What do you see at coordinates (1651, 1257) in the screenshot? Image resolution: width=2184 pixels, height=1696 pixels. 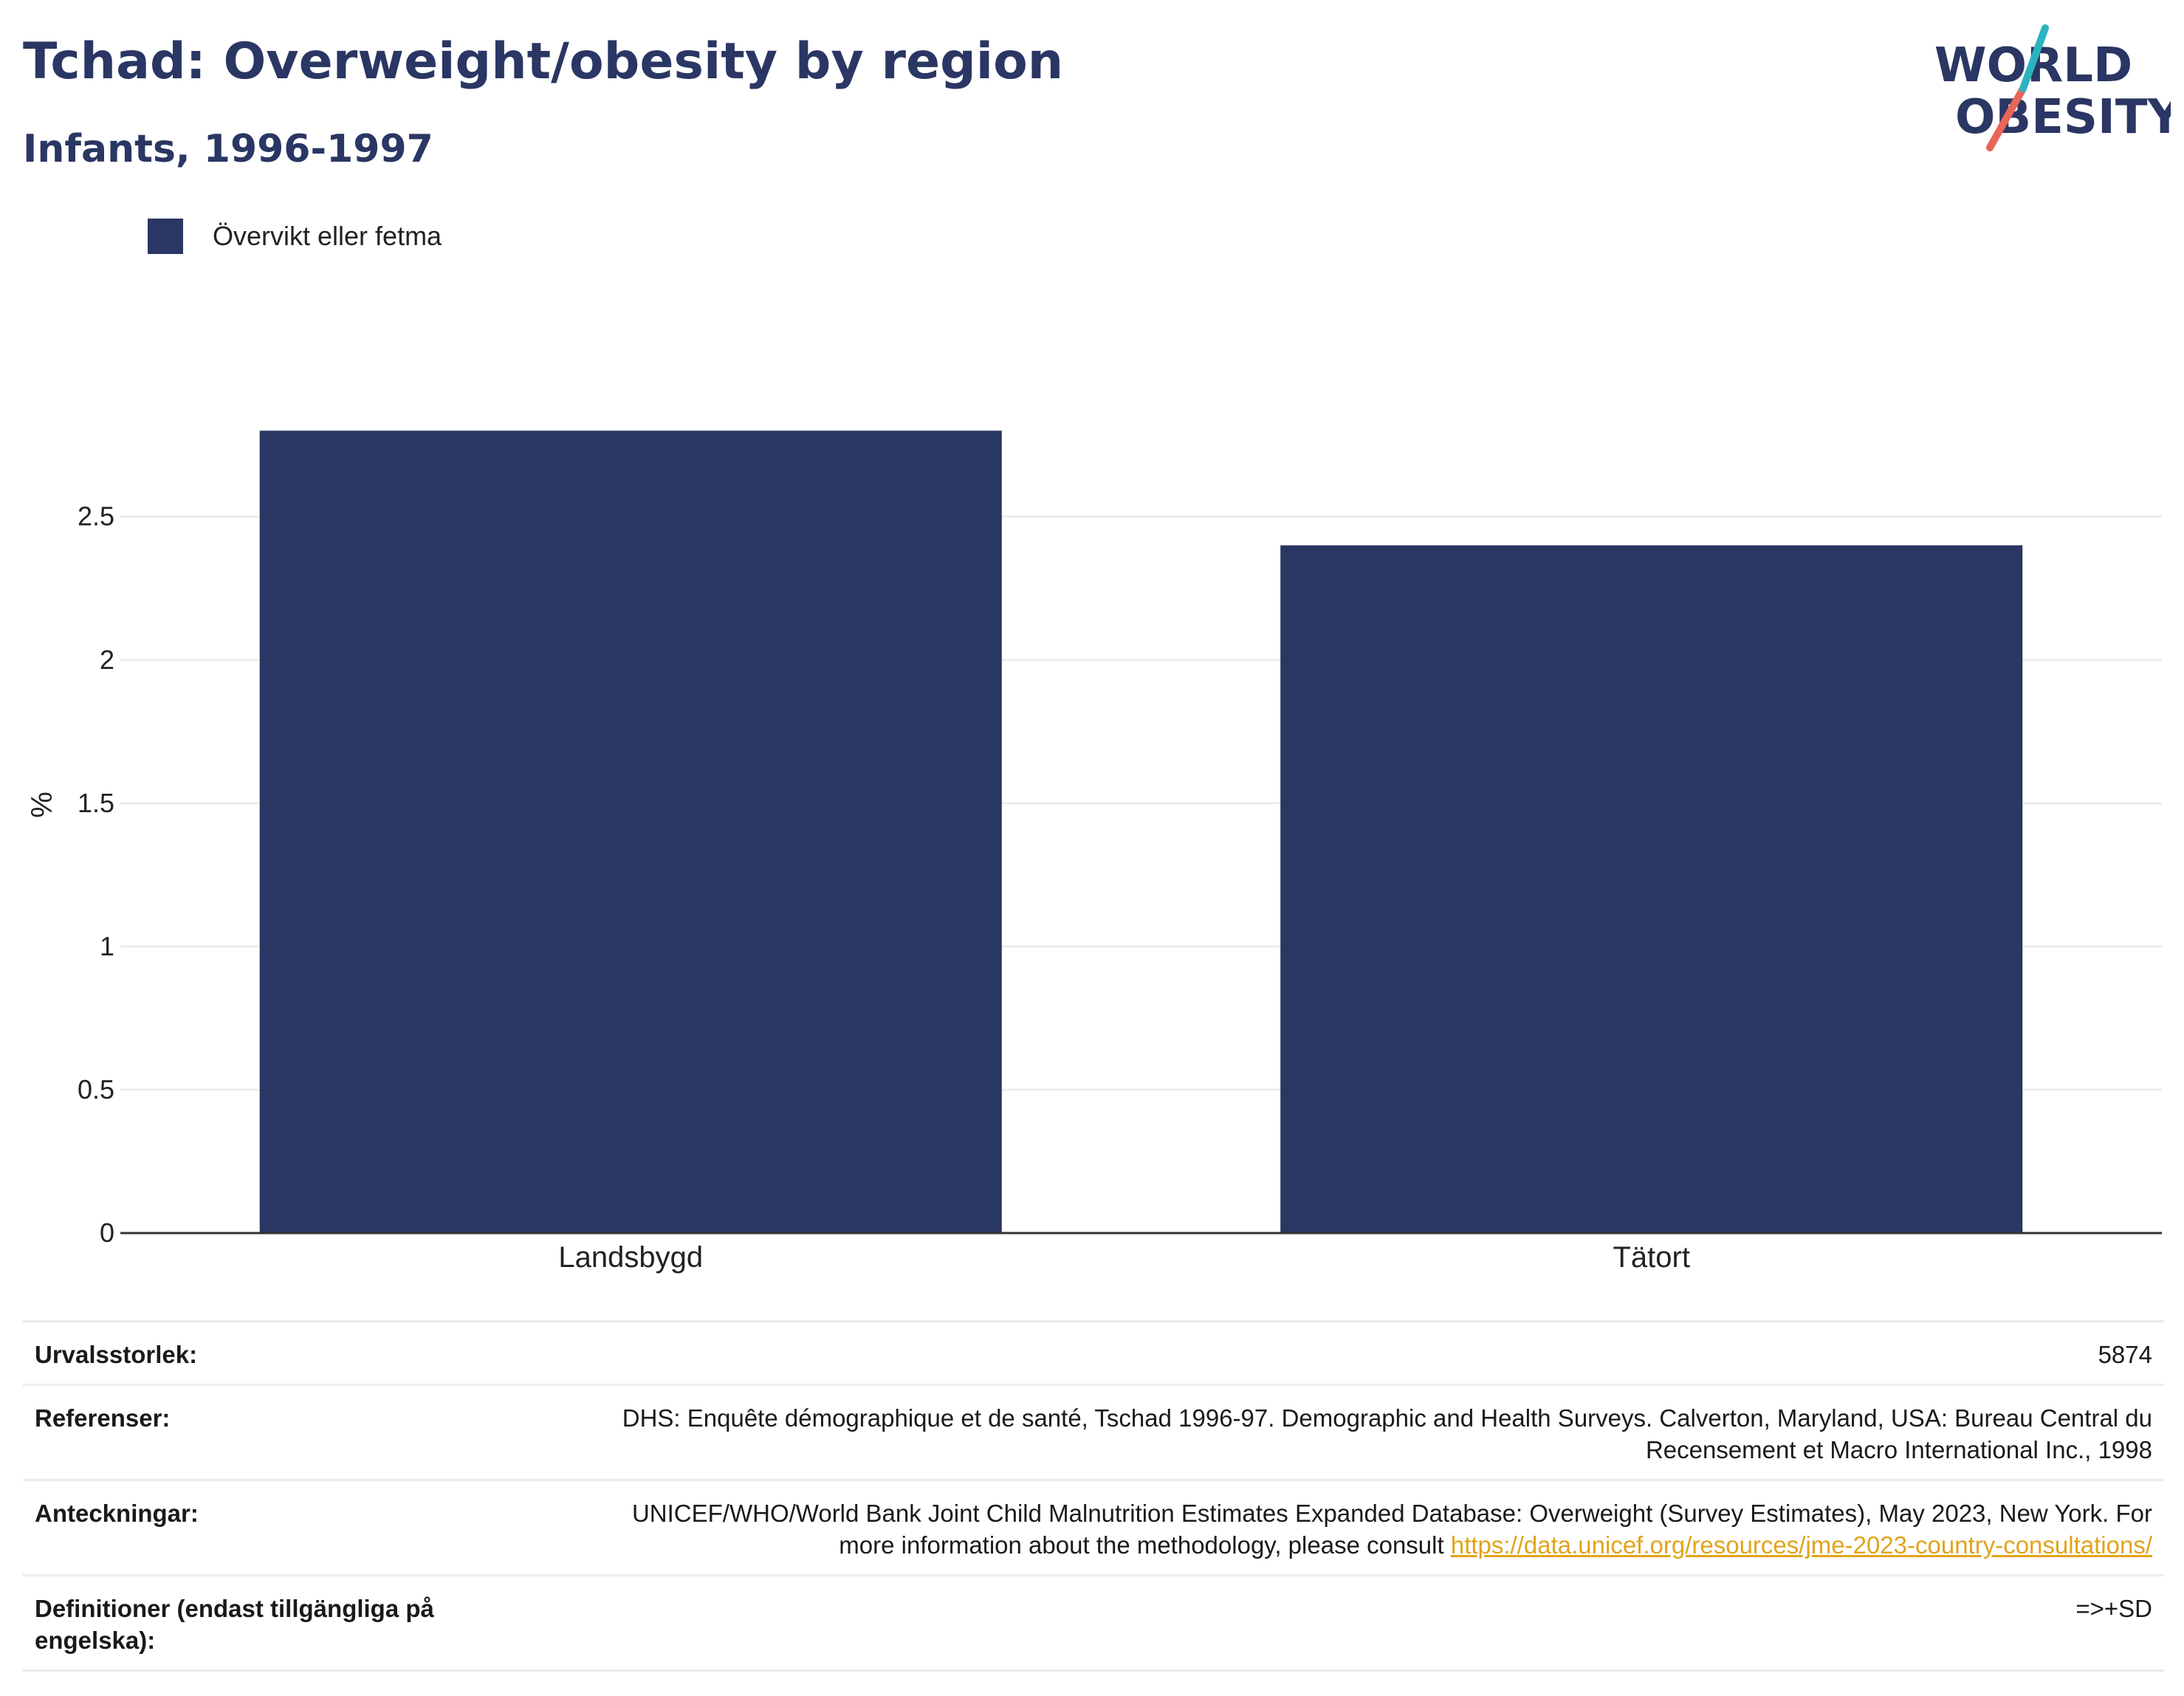 I see `x-category-label: Tätort` at bounding box center [1651, 1257].